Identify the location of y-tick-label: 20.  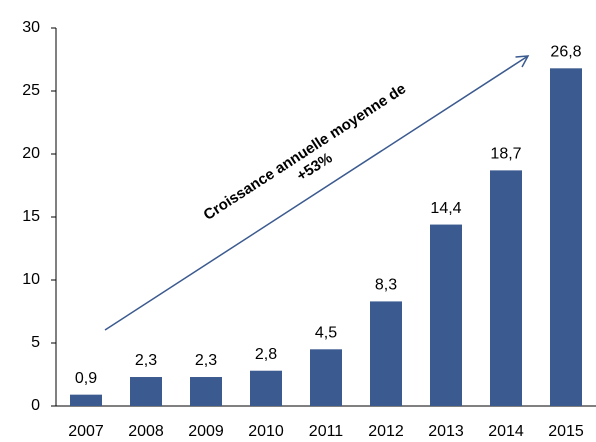
(31, 153).